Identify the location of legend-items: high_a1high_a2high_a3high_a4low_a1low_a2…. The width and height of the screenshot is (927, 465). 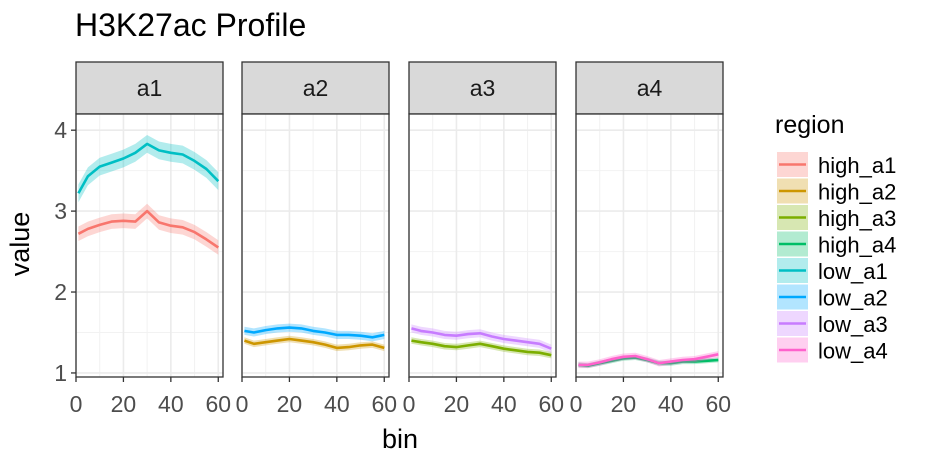
(836, 258).